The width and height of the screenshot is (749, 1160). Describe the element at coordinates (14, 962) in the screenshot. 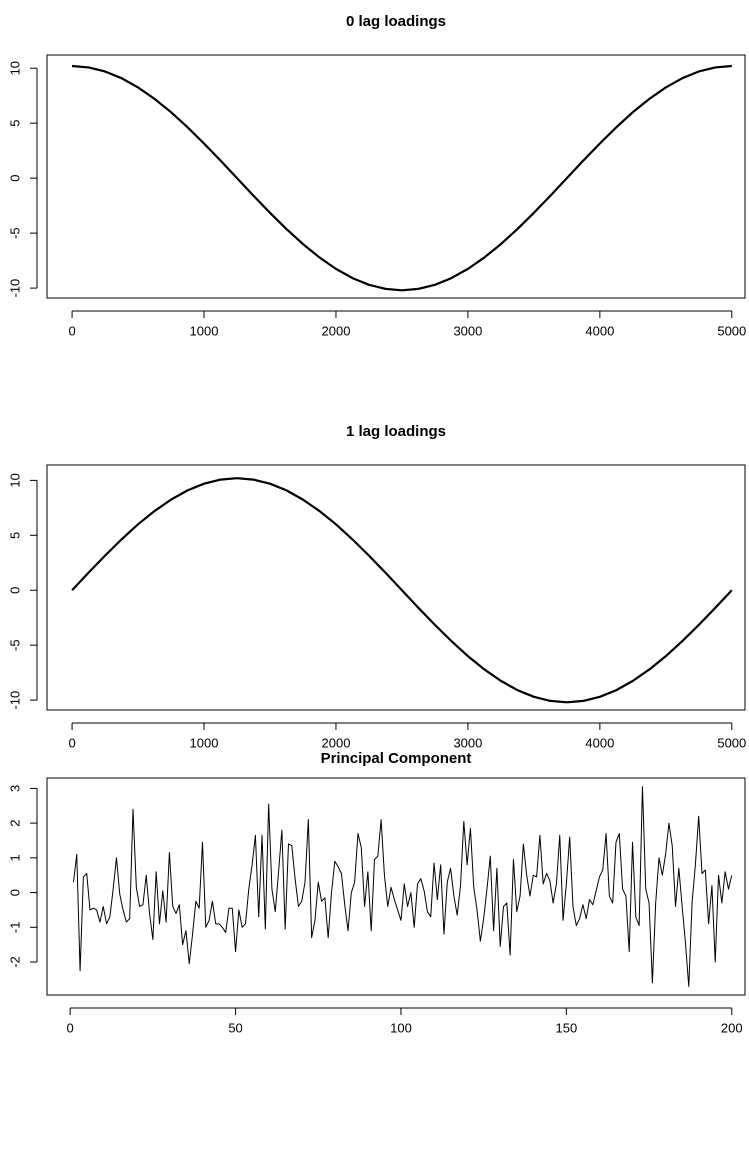

I see `y-tick-label: -2` at that location.